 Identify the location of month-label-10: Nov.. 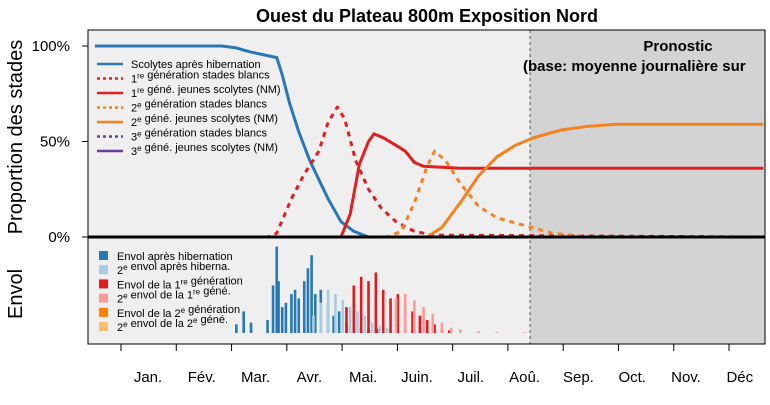
(686, 377).